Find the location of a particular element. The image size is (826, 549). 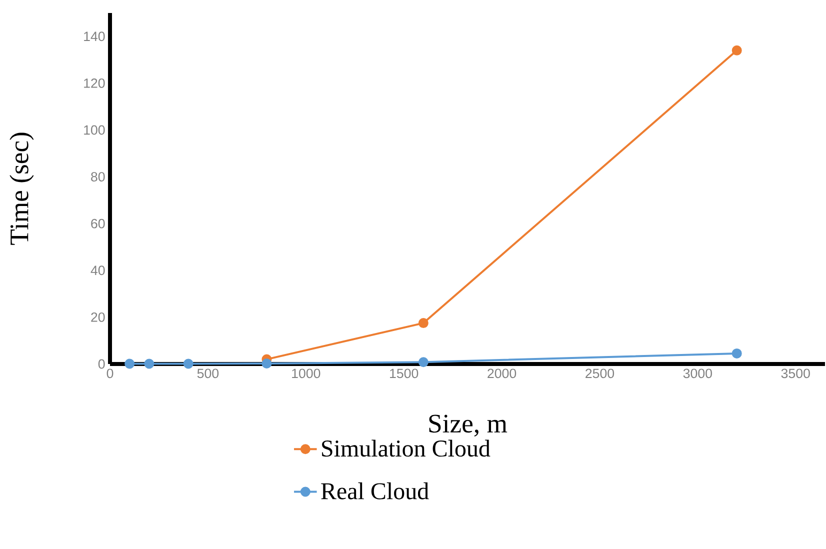

y-tick-label: 80 is located at coordinates (98, 177).